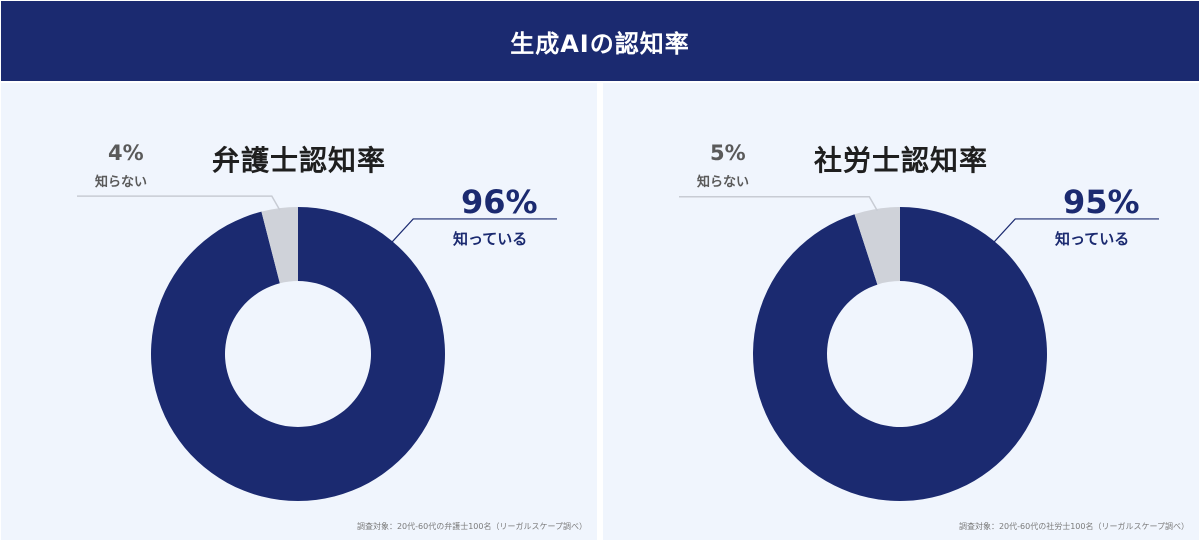 The height and width of the screenshot is (542, 1200). I want to click on page-title: 生成AIの認知率, so click(600, 43).